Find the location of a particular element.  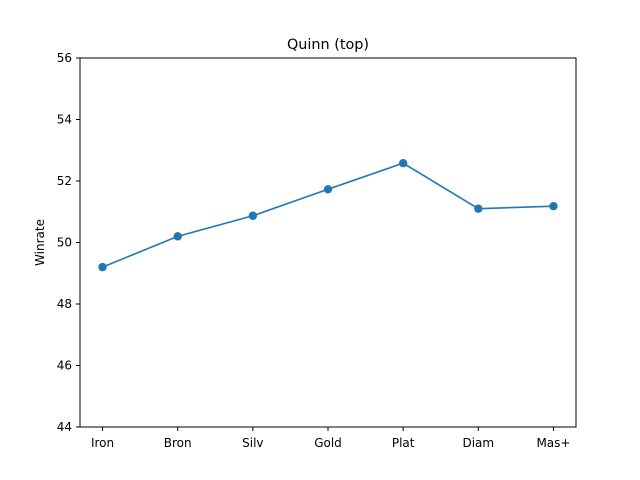

x-tick-label: Gold is located at coordinates (328, 443).